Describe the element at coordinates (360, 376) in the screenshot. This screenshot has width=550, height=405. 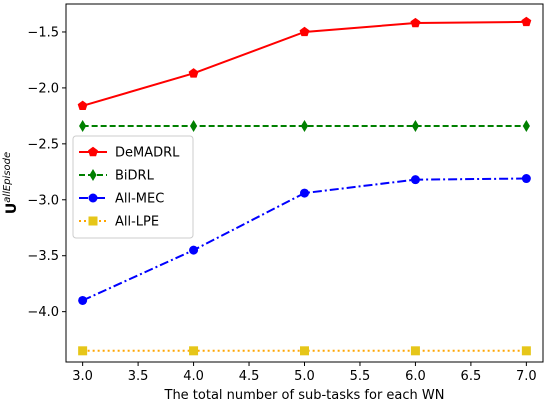
I see `x-tick-label: 5.5` at that location.